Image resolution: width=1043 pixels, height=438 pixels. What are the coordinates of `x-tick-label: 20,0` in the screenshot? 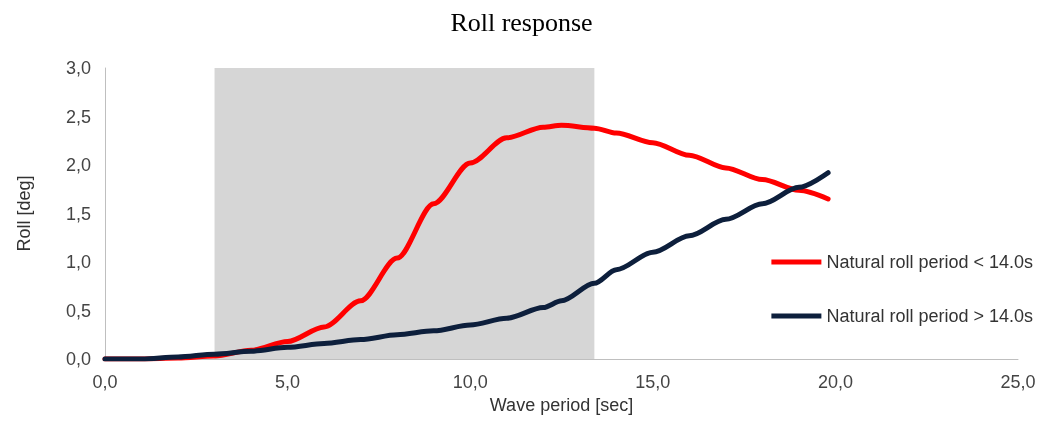 It's located at (835, 382).